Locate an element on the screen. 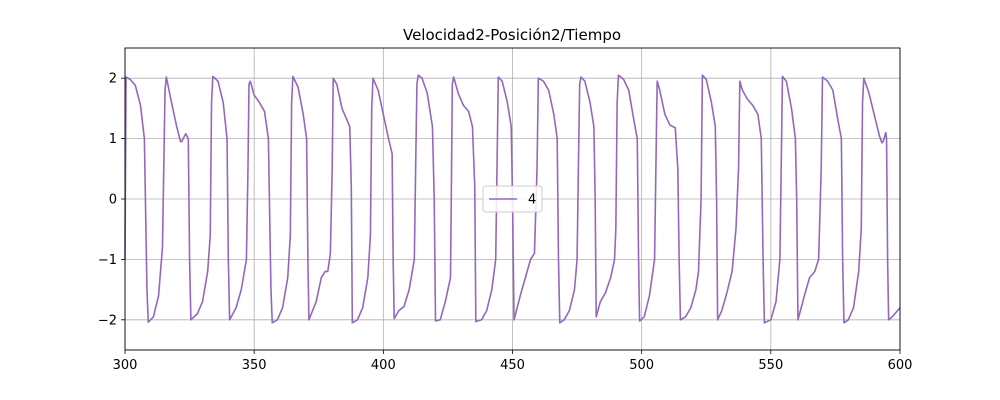 This screenshot has height=400, width=1000. x-tick-label: 600 is located at coordinates (900, 365).